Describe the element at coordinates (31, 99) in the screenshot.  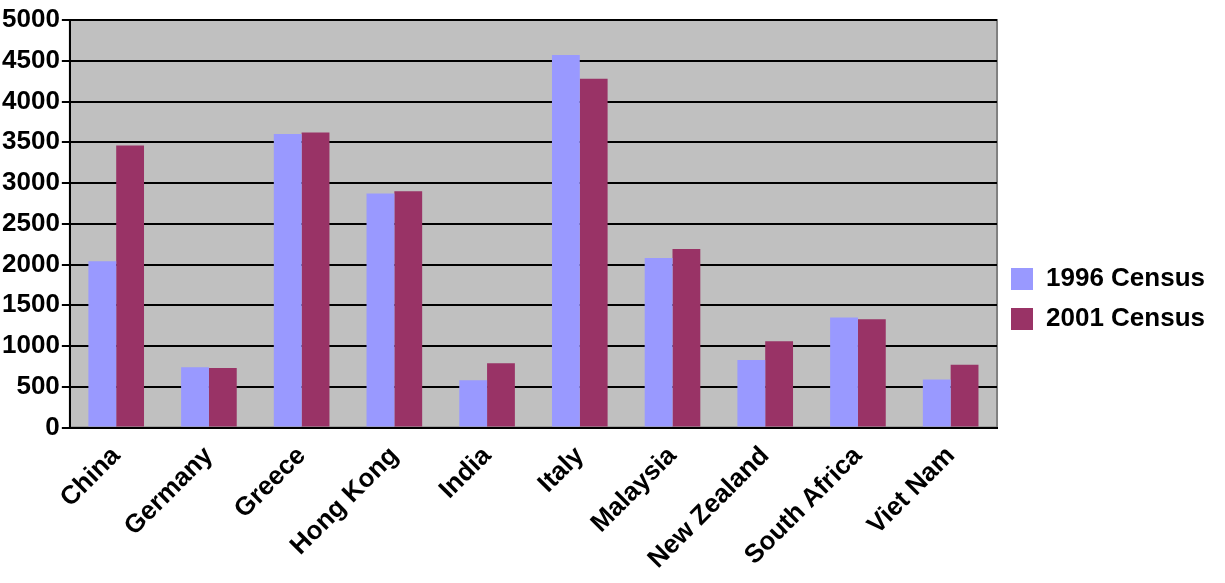
I see `y-tick-label: 4000` at that location.